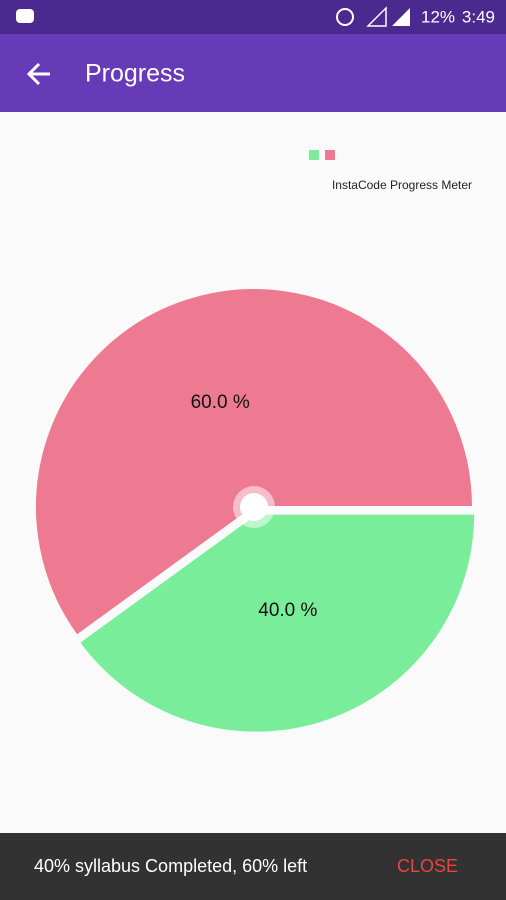 This screenshot has width=506, height=900. Describe the element at coordinates (253, 73) in the screenshot. I see `app-bar` at that location.